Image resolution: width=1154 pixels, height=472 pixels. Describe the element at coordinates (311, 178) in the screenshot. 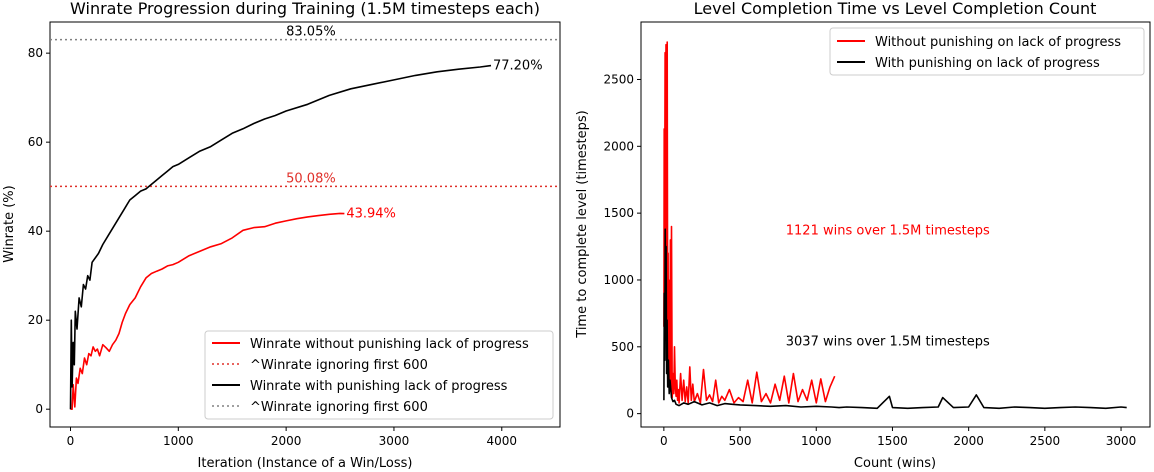

I see `reference-line-label: 50.08%` at that location.